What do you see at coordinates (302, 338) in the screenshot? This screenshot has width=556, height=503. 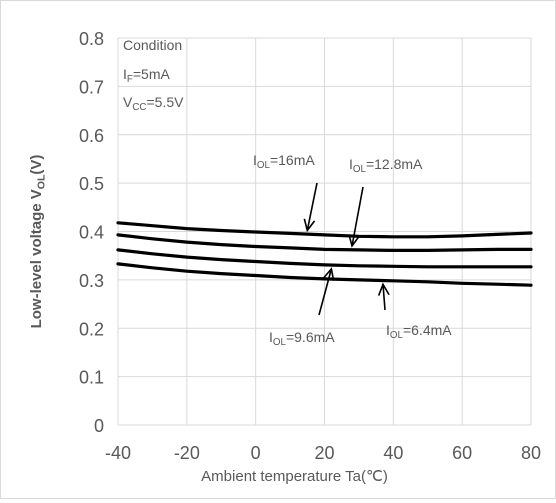 I see `series-label-2: IOL=9.6mA` at bounding box center [302, 338].